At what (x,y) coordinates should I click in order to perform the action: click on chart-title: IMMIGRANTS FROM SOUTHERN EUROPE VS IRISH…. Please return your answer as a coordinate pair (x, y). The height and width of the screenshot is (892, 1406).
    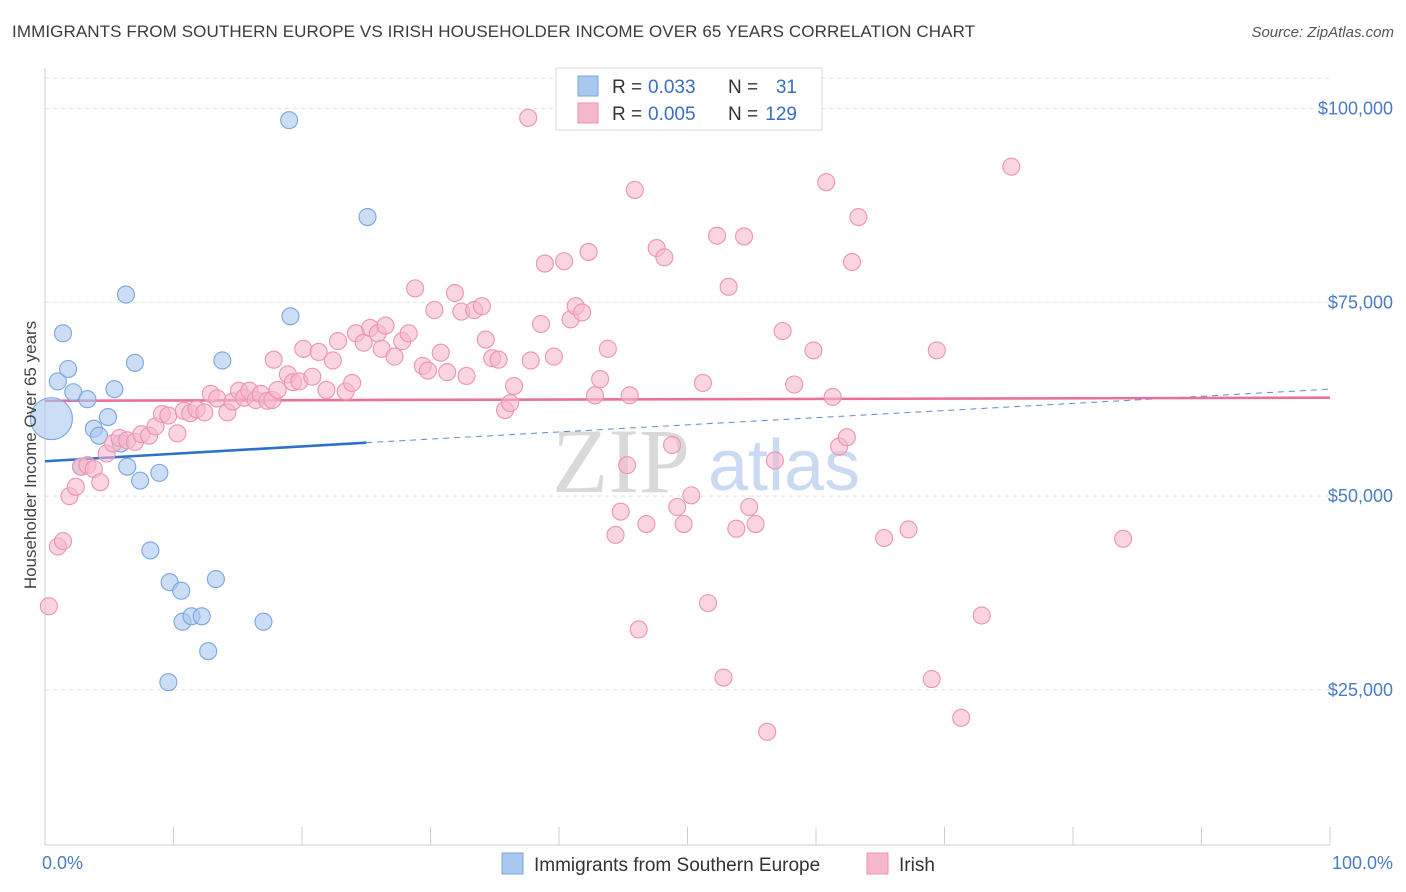
    Looking at the image, I should click on (494, 31).